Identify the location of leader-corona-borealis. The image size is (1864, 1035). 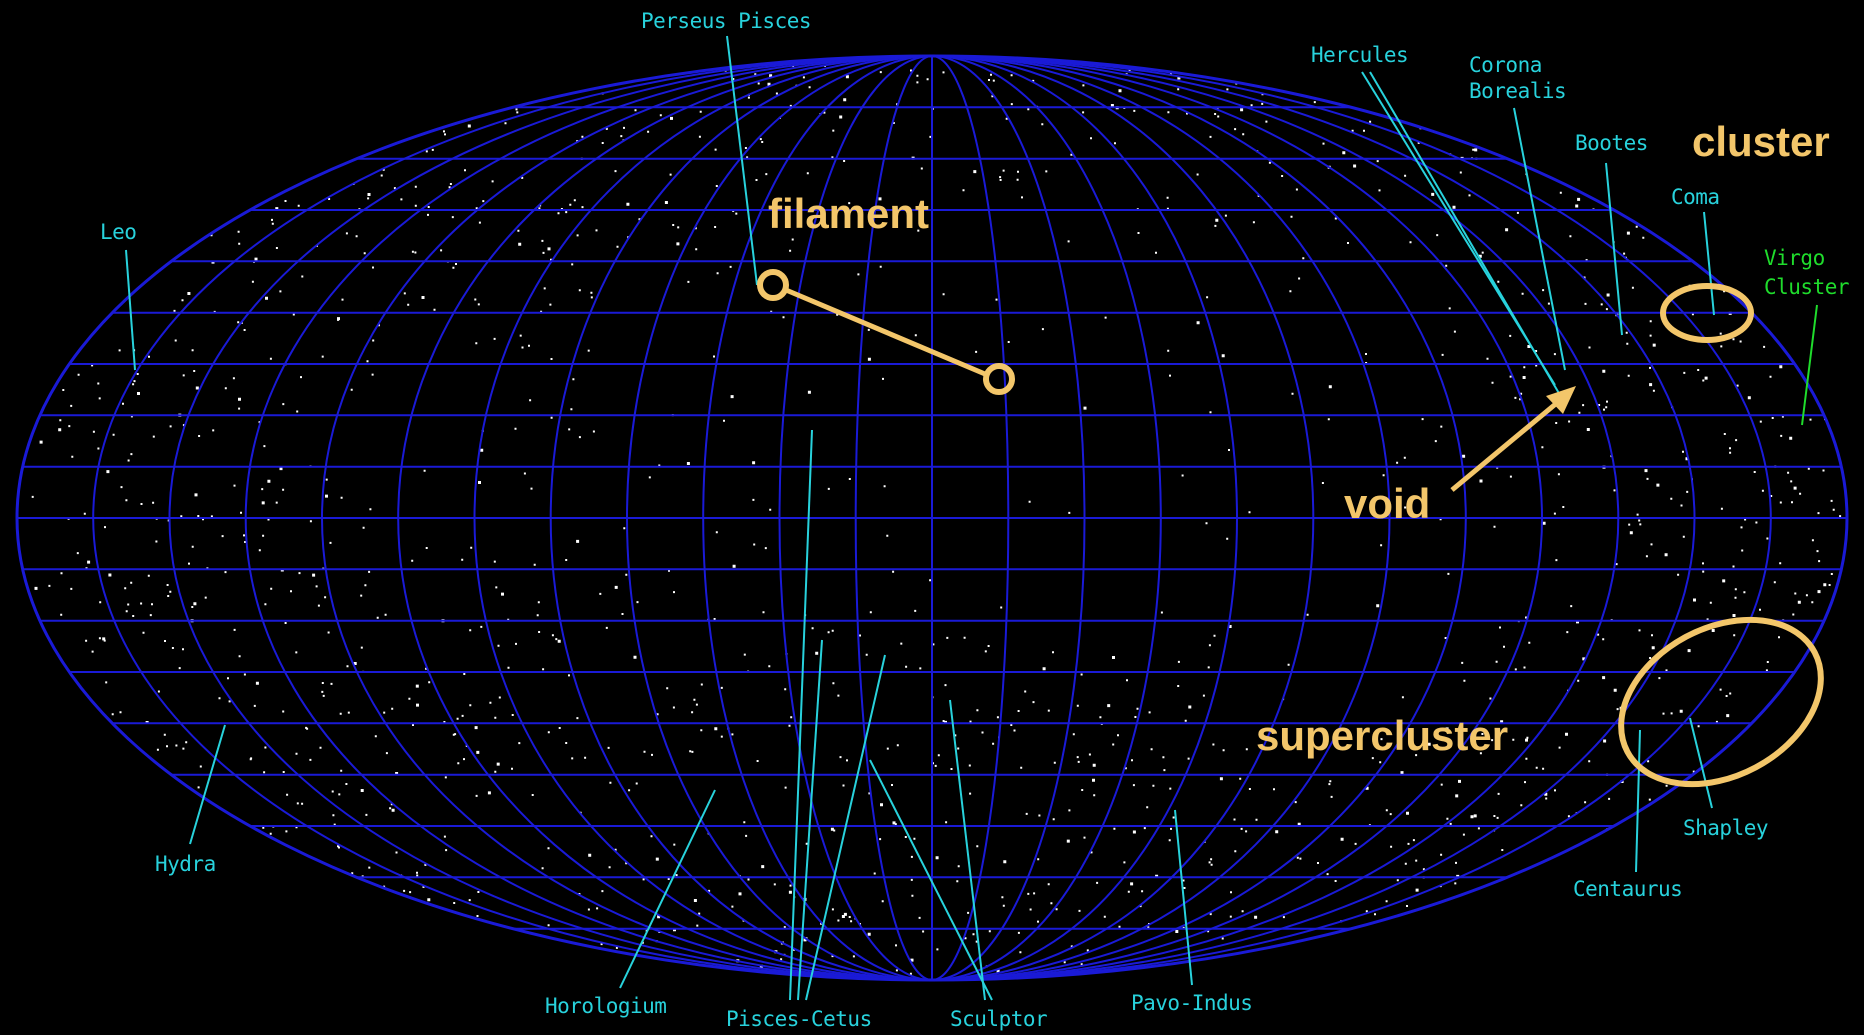
(1539, 239).